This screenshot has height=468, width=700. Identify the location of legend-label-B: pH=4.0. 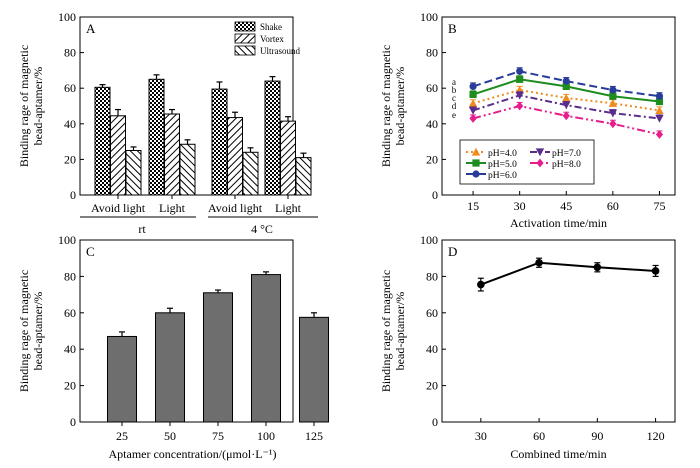
(502, 154).